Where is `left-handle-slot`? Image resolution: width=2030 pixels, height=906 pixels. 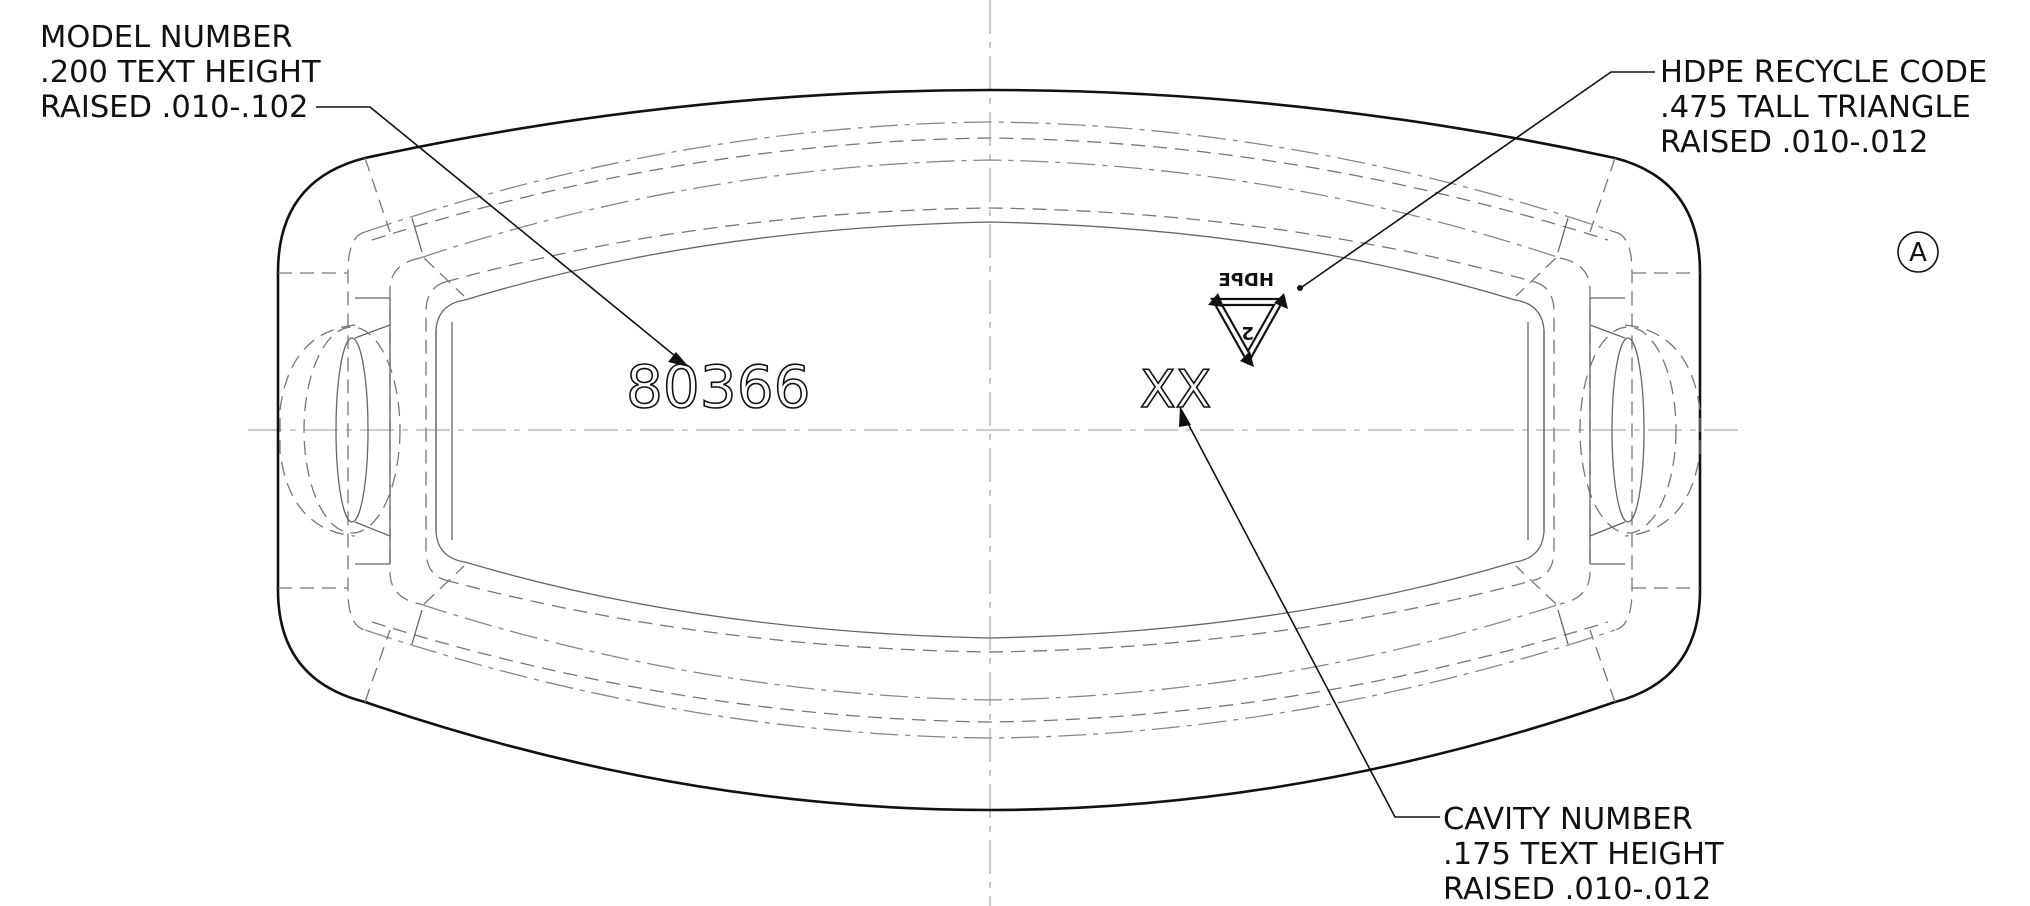 left-handle-slot is located at coordinates (352, 430).